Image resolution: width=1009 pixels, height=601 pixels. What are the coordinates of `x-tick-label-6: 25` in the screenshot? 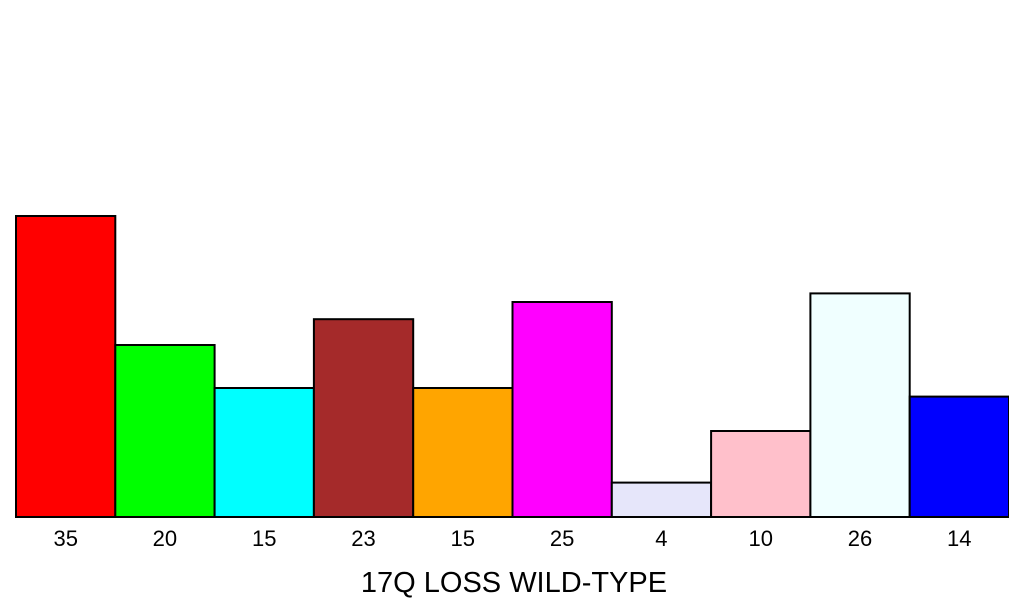 It's located at (562, 538).